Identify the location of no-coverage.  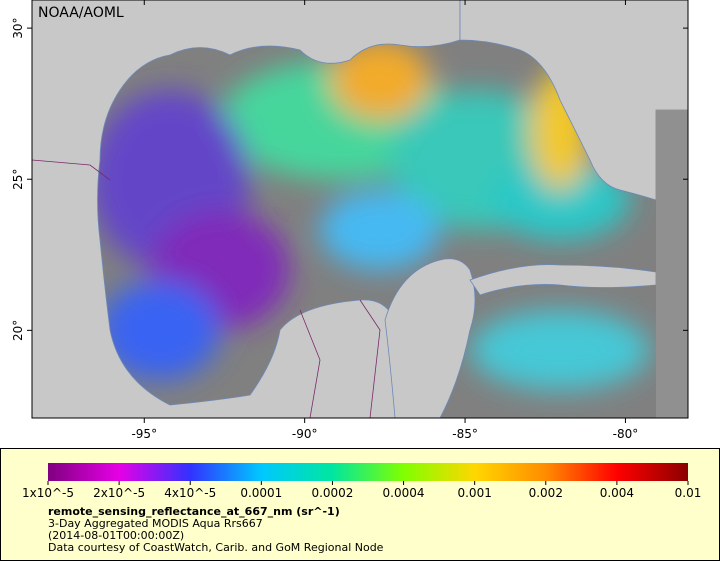
(672, 264).